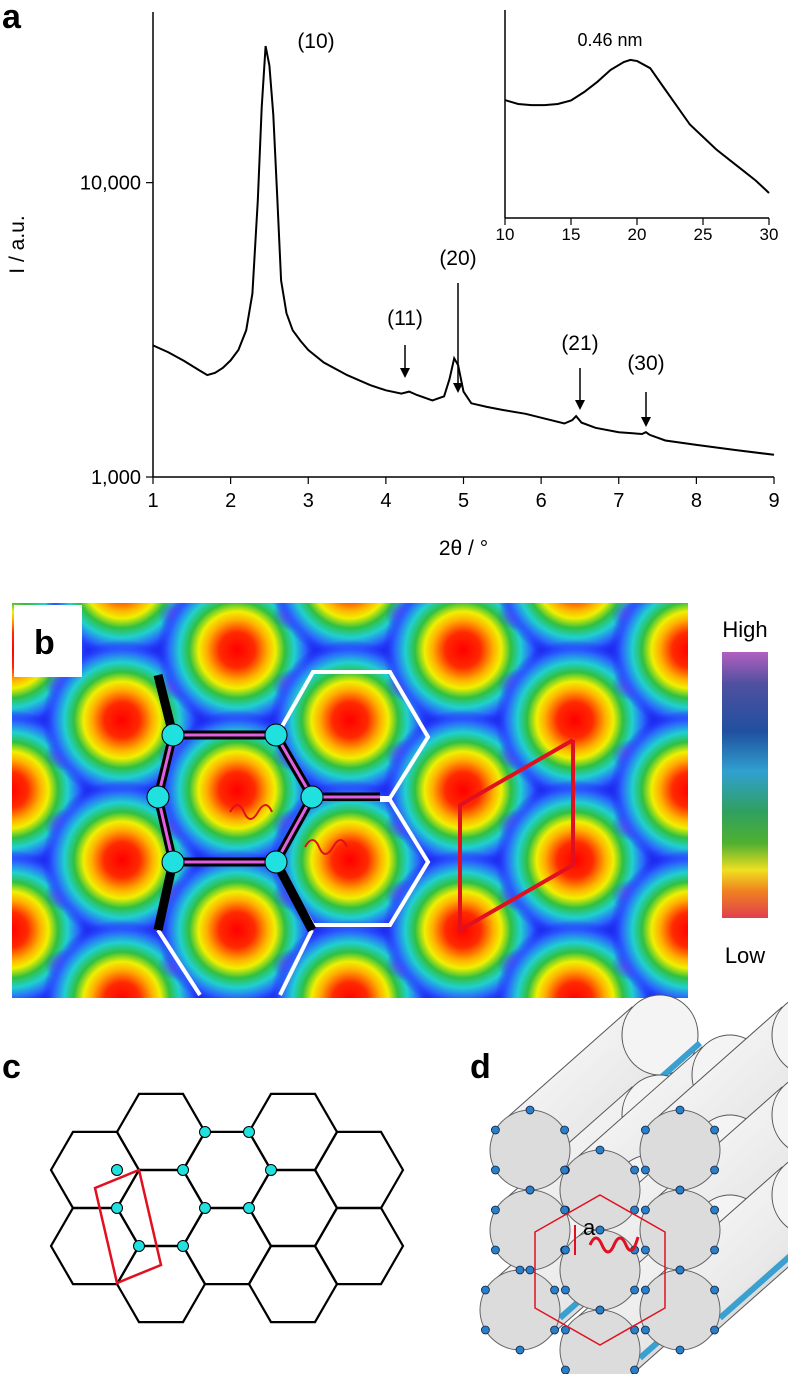 Image resolution: width=788 pixels, height=1379 pixels. I want to click on alkyl-chain, so click(614, 1245).